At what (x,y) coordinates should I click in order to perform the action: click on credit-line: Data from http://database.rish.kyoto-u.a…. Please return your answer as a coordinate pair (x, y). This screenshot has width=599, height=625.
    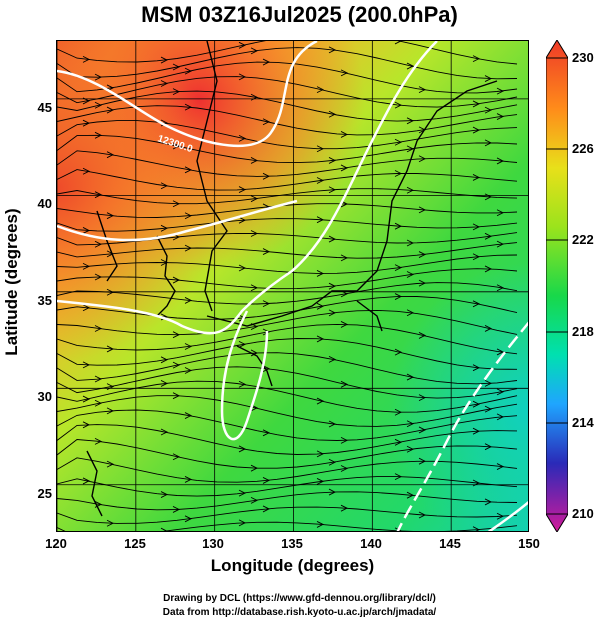
    Looking at the image, I should click on (299, 612).